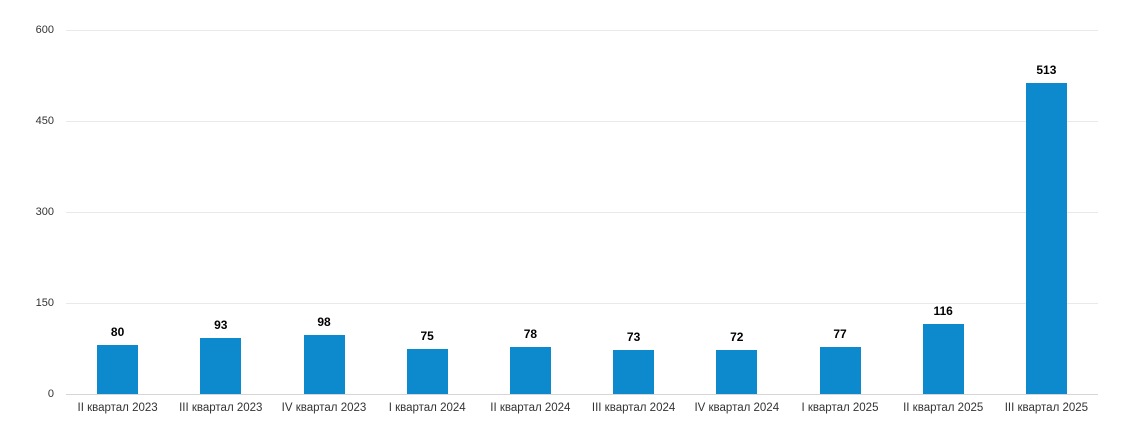 The image size is (1130, 436). Describe the element at coordinates (943, 310) in the screenshot. I see `bar-value-label: 116` at that location.